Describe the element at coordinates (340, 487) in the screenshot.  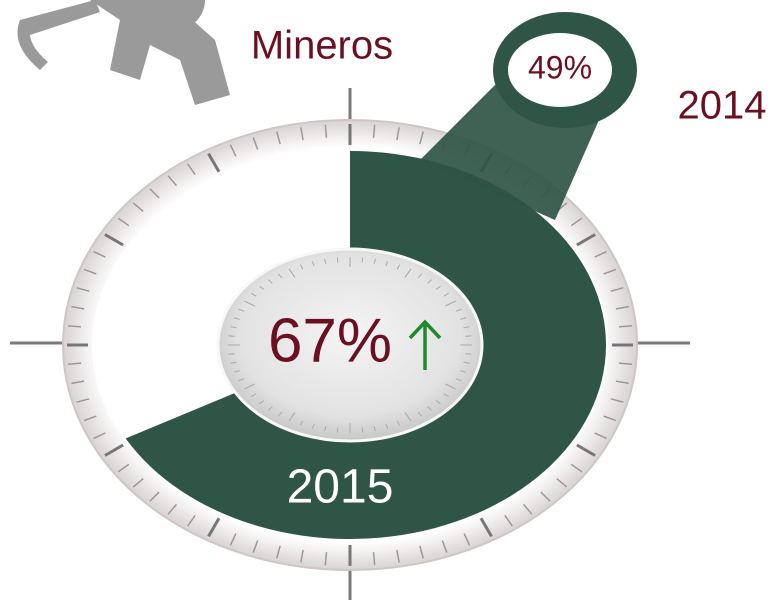
I see `category-label: 2015` at that location.